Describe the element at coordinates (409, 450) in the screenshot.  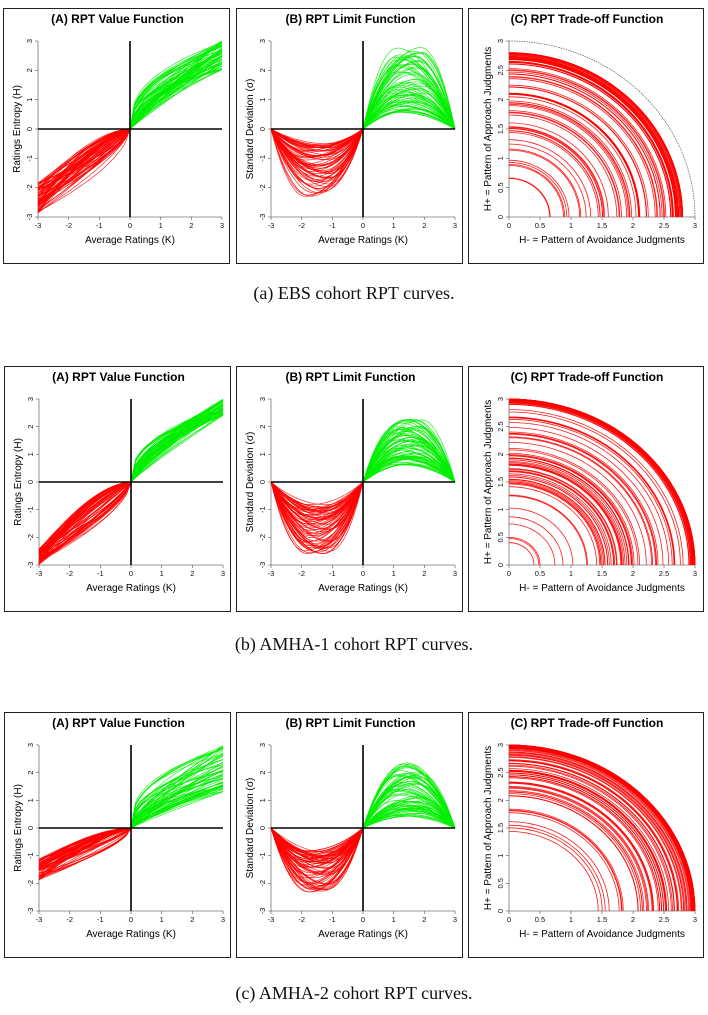
I see `positive-curves` at that location.